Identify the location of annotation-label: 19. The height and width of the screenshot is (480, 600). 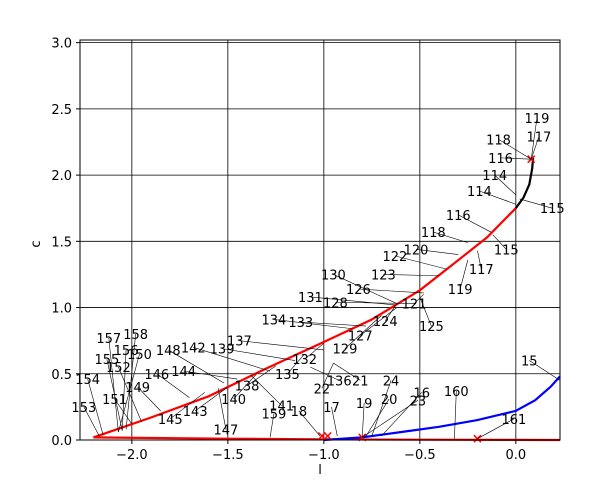
(364, 404).